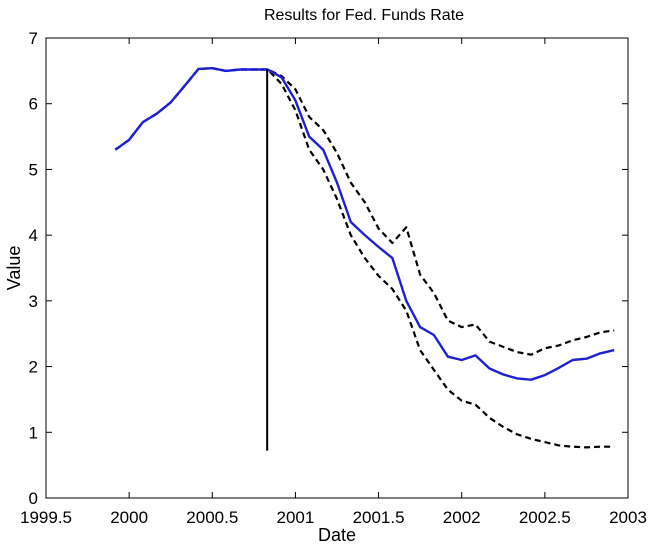 Image resolution: width=656 pixels, height=546 pixels. What do you see at coordinates (33, 104) in the screenshot?
I see `y-tick-label: 6` at bounding box center [33, 104].